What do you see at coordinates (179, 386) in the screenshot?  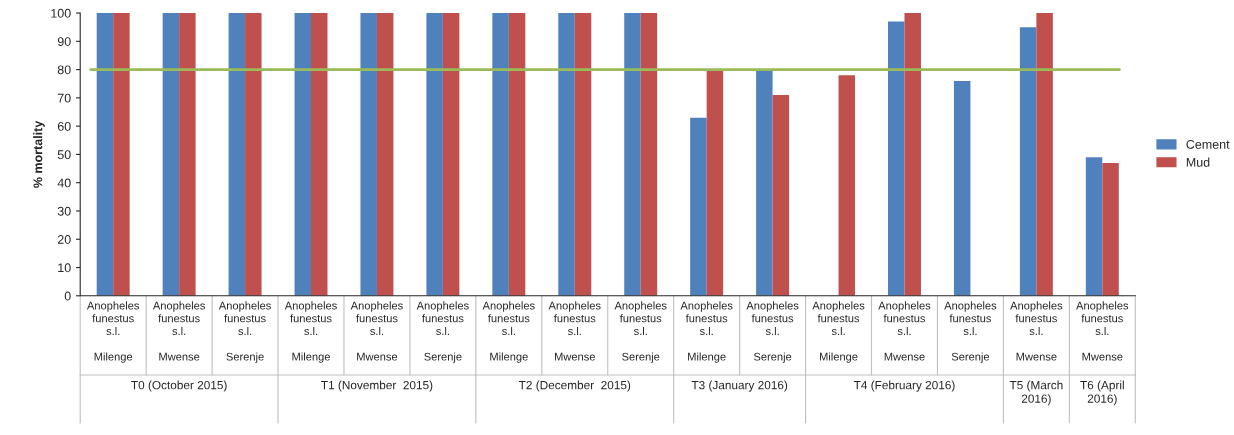 I see `text: T0 (October 2015)` at bounding box center [179, 386].